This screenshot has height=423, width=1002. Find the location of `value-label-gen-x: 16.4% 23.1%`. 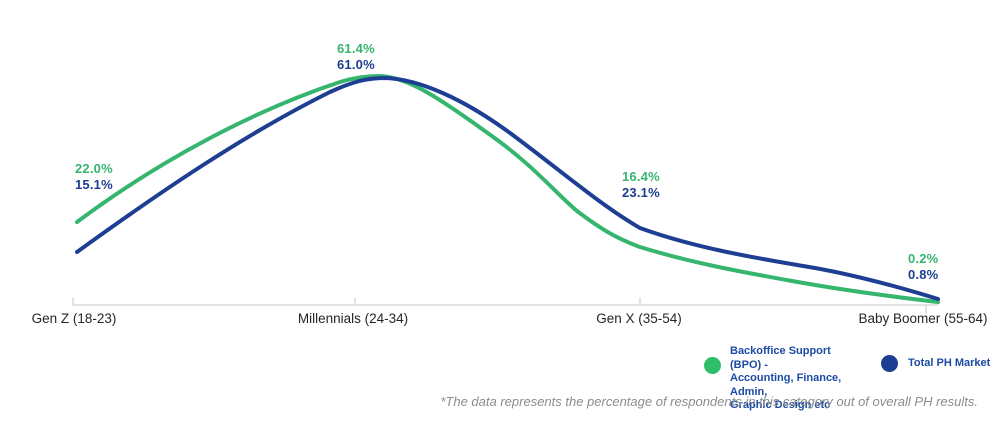

value-label-gen-x: 16.4% 23.1% is located at coordinates (641, 185).